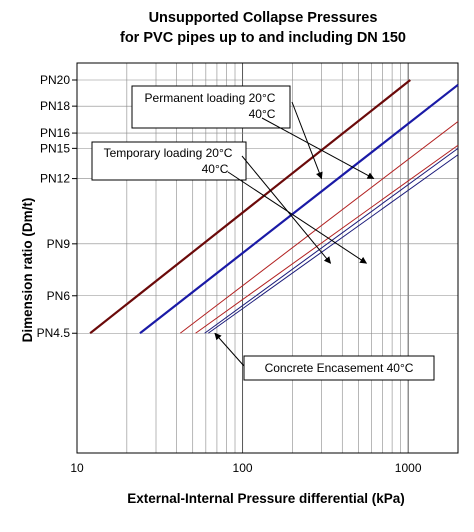 The image size is (474, 532). What do you see at coordinates (408, 468) in the screenshot?
I see `x-tick-label: 1000` at bounding box center [408, 468].